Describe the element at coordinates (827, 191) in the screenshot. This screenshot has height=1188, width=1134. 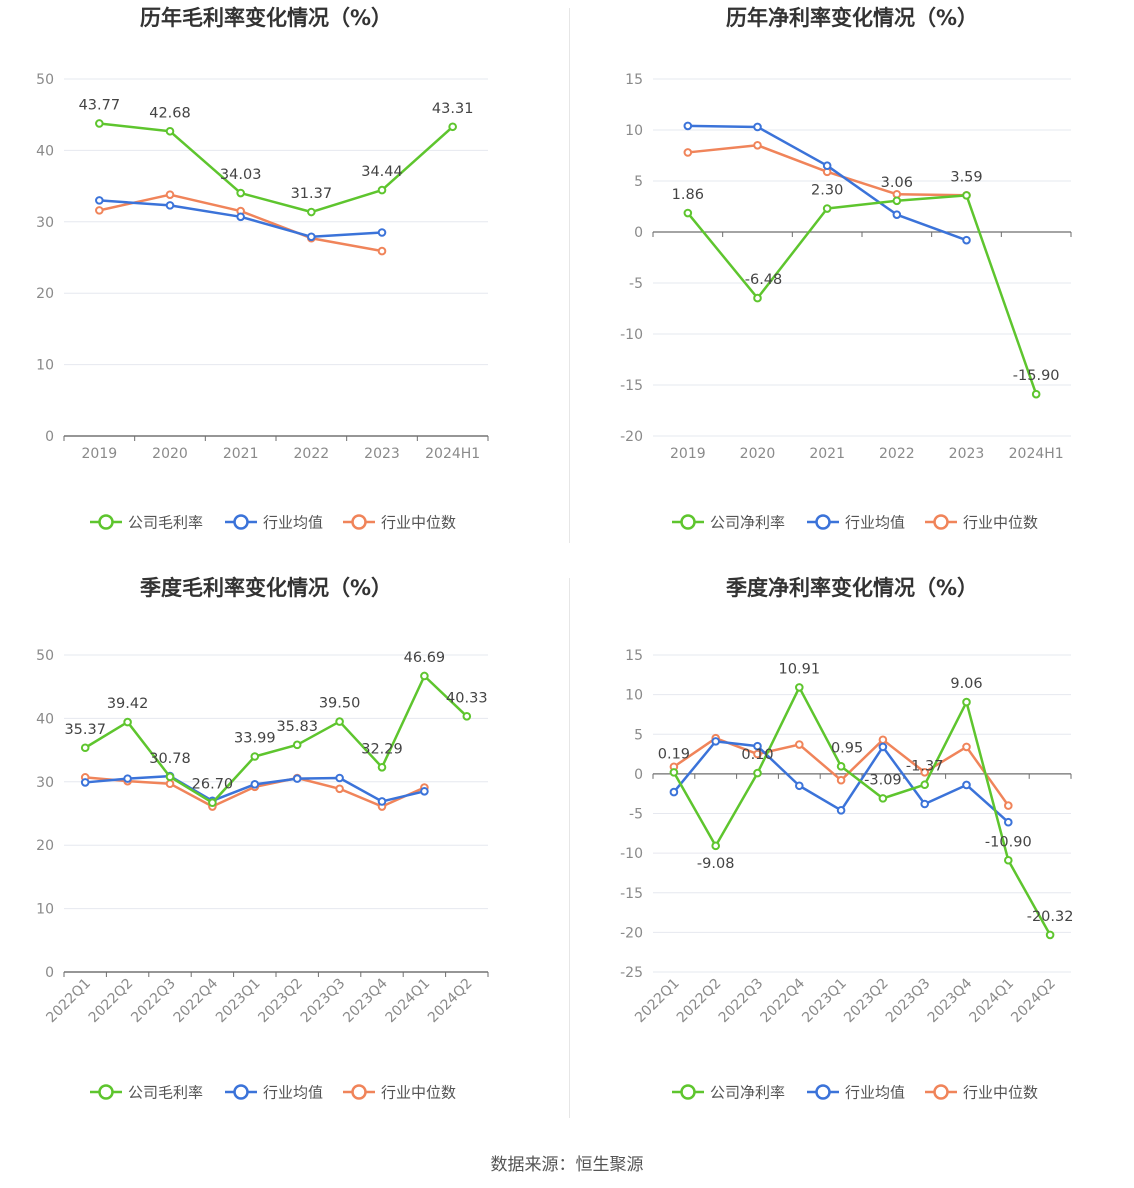
I see `data-label: 2.30` at that location.